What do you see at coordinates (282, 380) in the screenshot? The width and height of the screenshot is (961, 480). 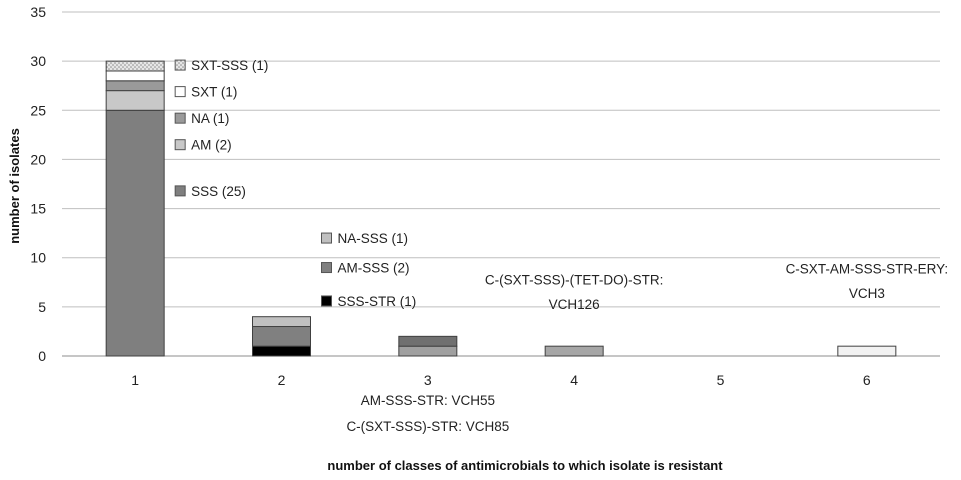 I see `x-tick-label: 2` at bounding box center [282, 380].